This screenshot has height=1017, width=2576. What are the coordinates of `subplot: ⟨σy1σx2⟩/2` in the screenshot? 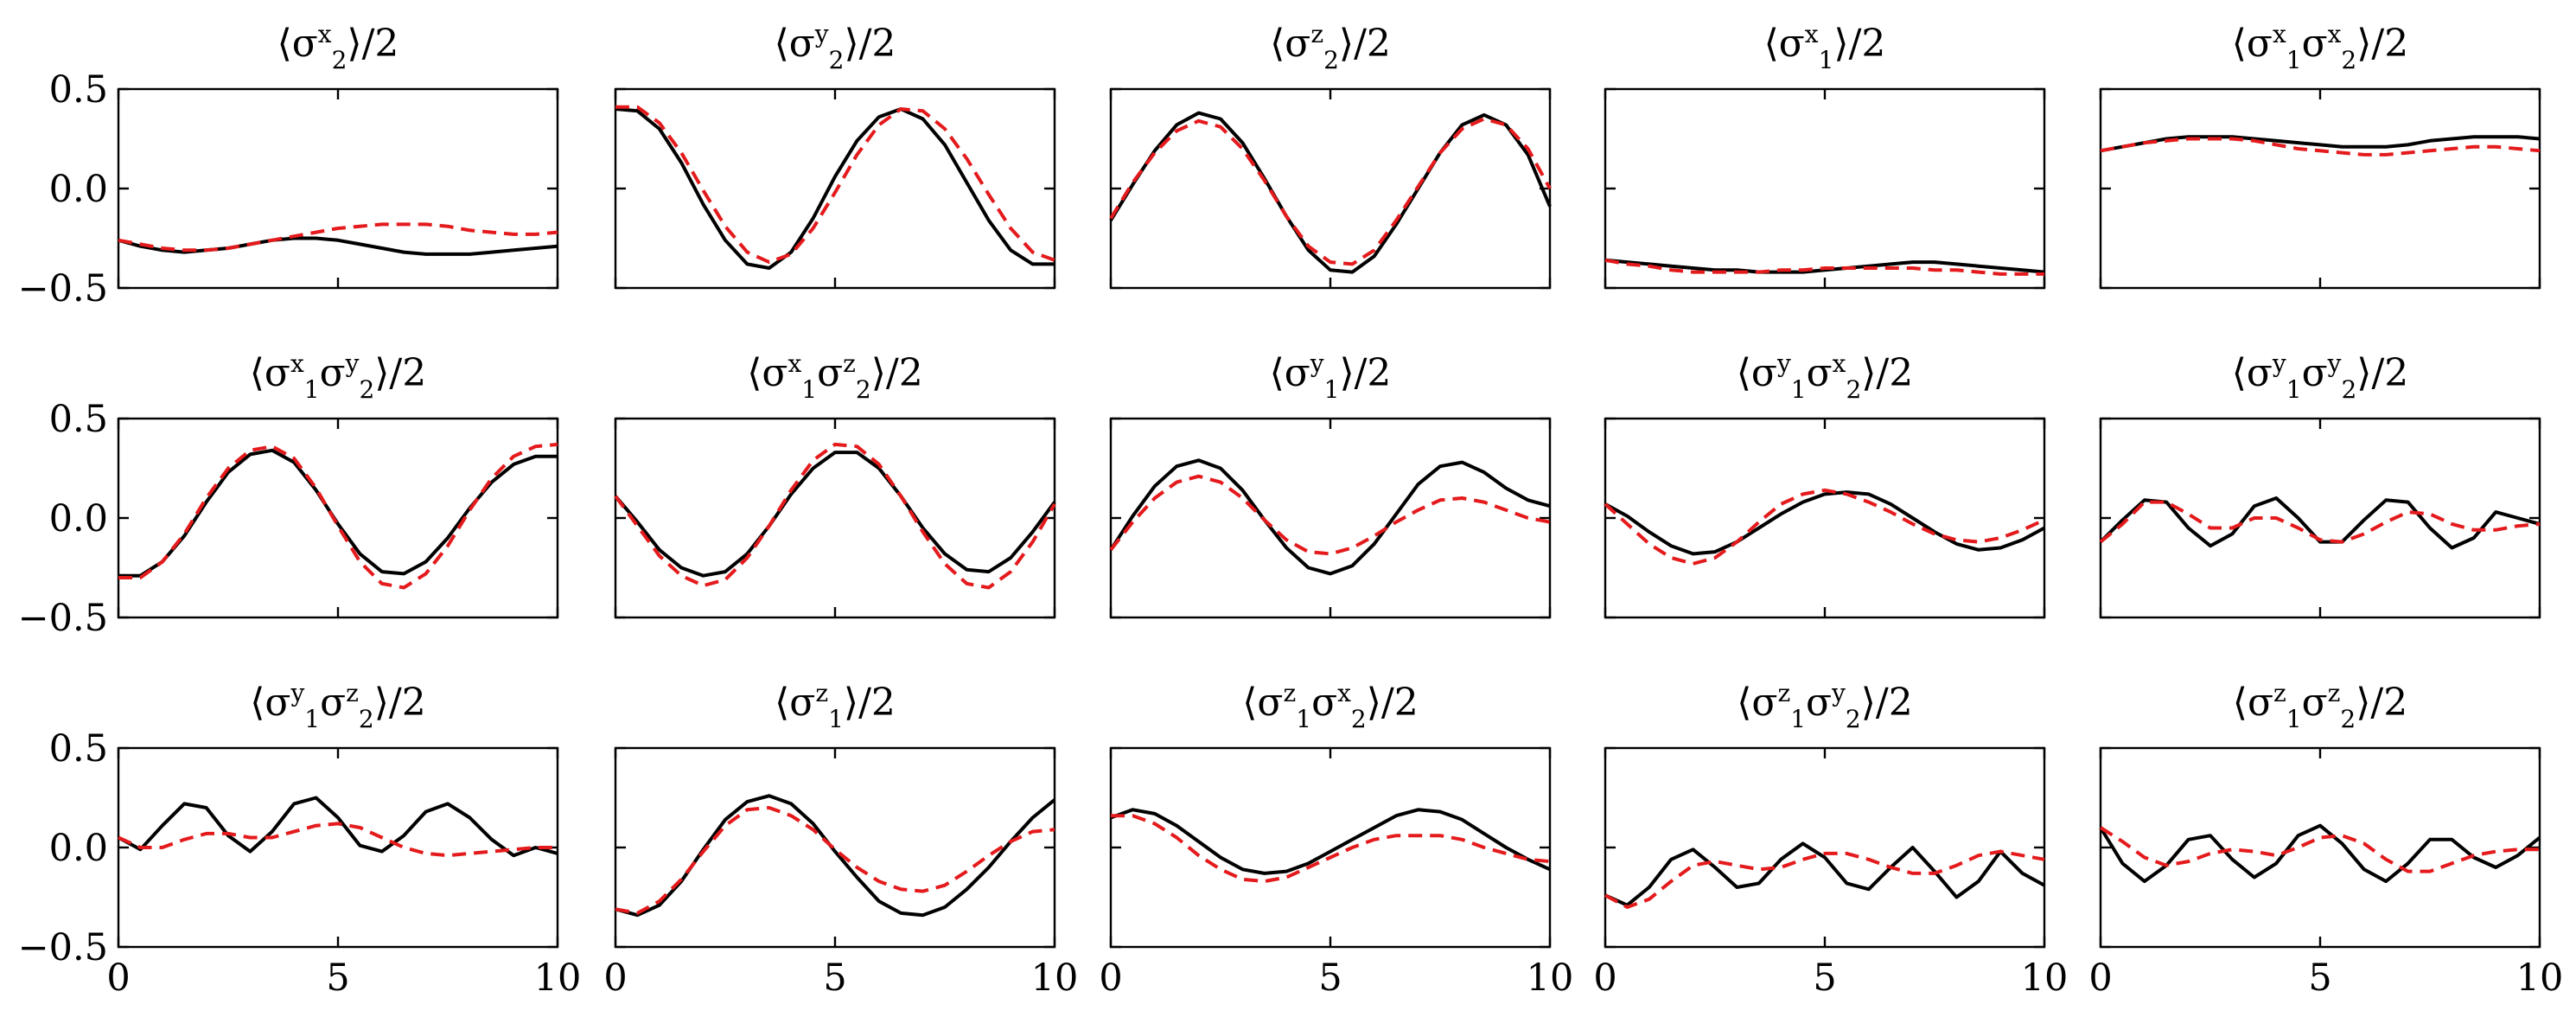 It's located at (1825, 484).